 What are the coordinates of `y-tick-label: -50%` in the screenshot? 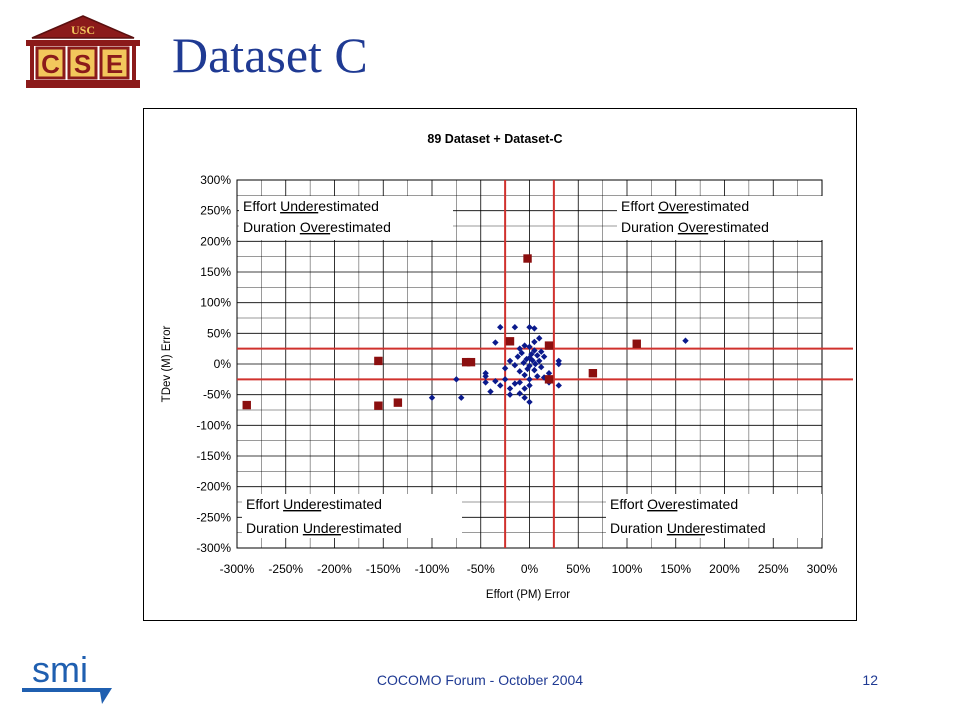 It's located at (217, 395).